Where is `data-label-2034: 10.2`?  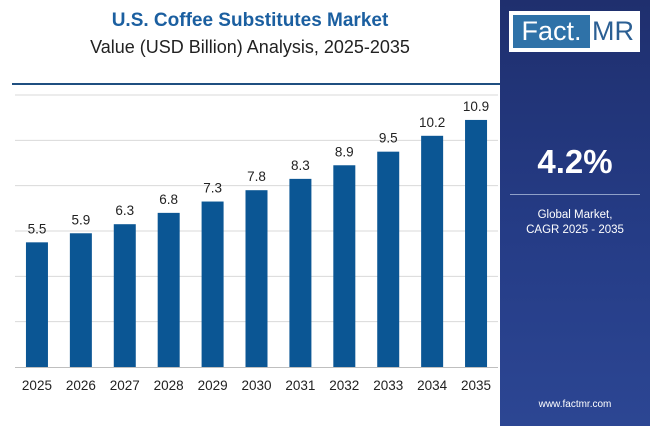
data-label-2034: 10.2 is located at coordinates (432, 122).